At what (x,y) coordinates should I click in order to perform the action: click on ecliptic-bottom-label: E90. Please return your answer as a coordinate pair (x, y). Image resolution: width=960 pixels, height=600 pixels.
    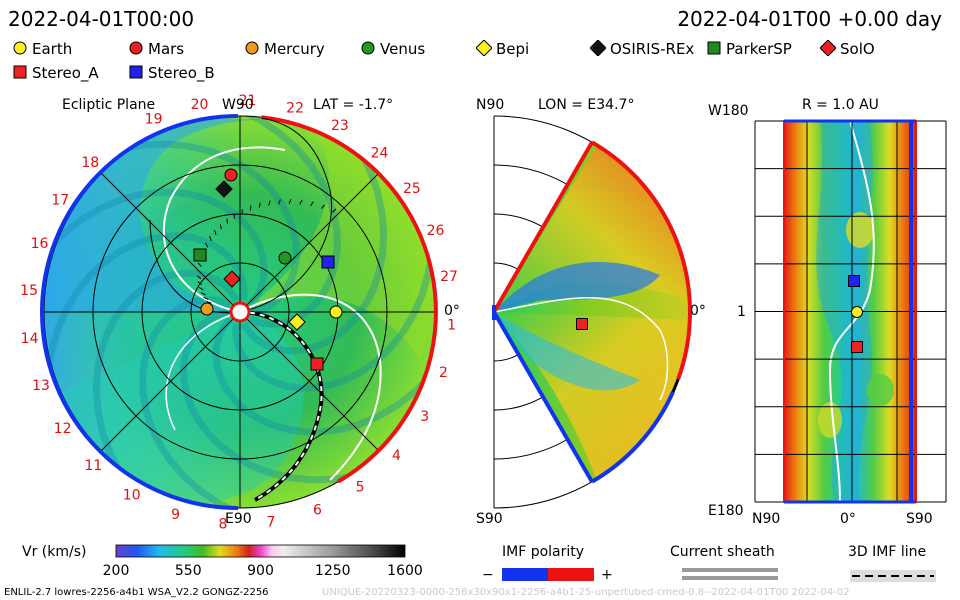
    Looking at the image, I should click on (238, 519).